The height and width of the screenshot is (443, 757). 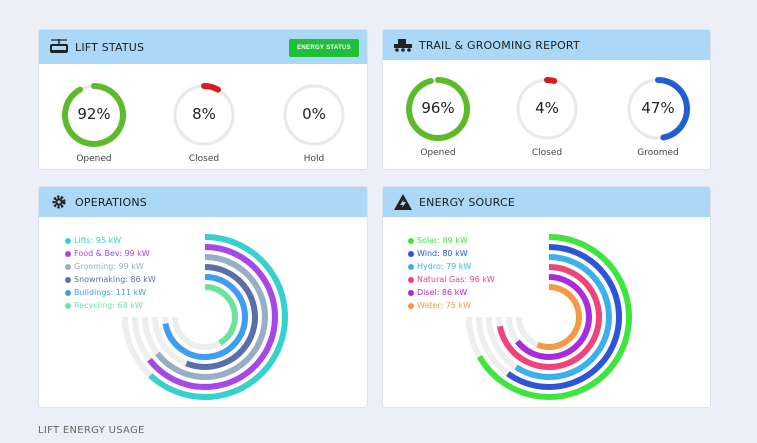 I want to click on legend-label: Natural Gas: 96 kW, so click(x=456, y=279).